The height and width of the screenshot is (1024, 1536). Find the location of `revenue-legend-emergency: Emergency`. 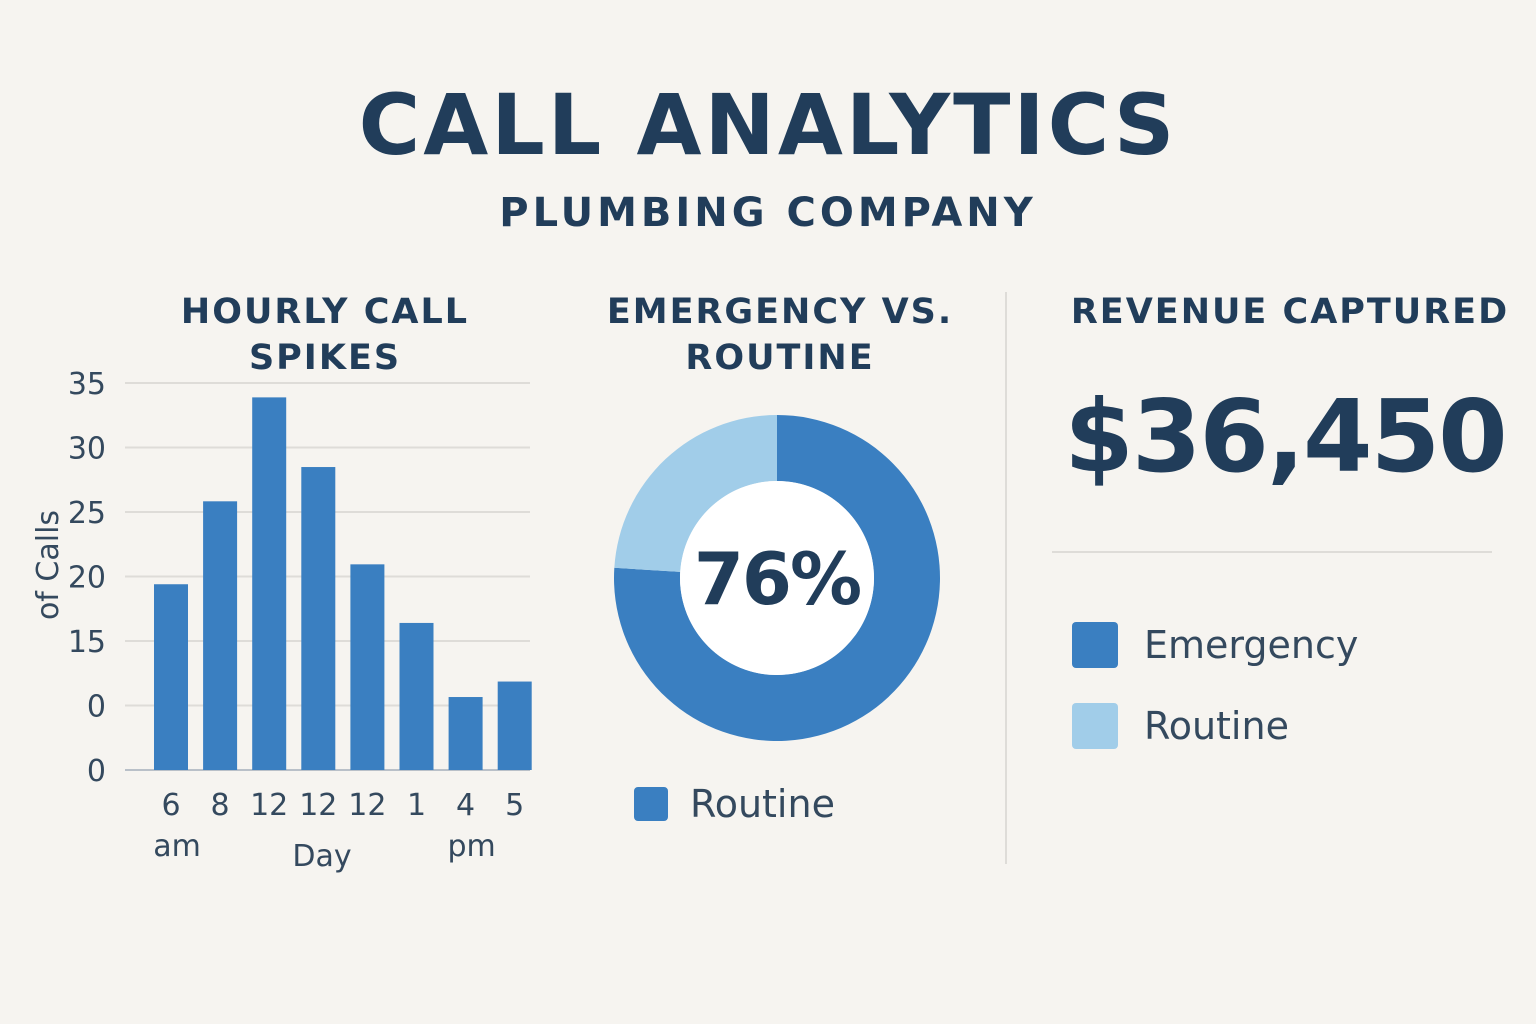

revenue-legend-emergency: Emergency is located at coordinates (1215, 645).